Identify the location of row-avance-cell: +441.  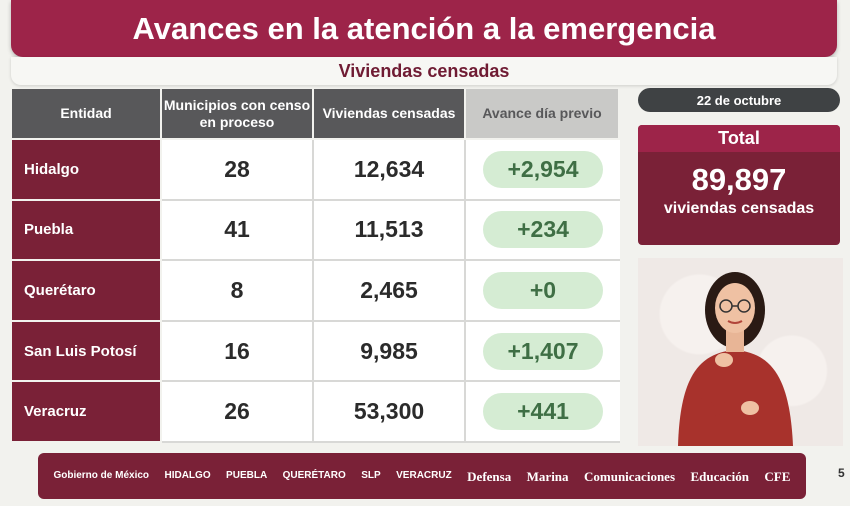
(543, 412).